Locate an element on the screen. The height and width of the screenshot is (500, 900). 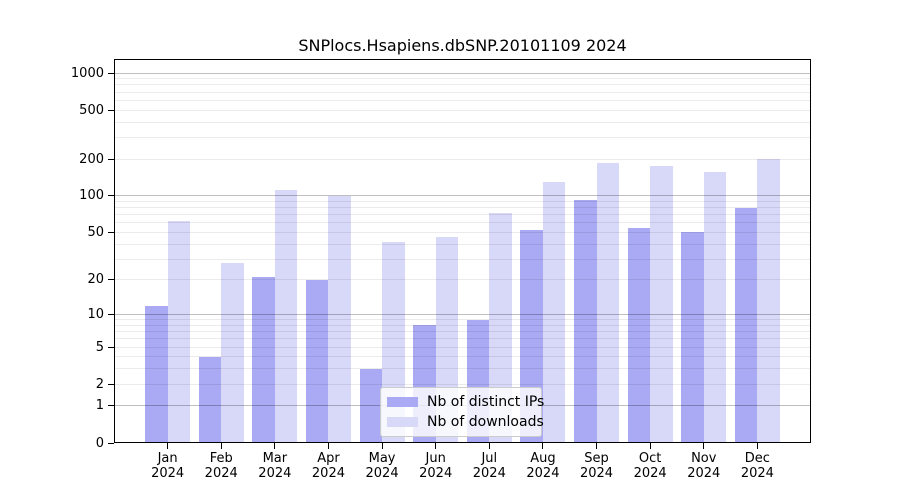
bar-downloads-nov is located at coordinates (715, 307).